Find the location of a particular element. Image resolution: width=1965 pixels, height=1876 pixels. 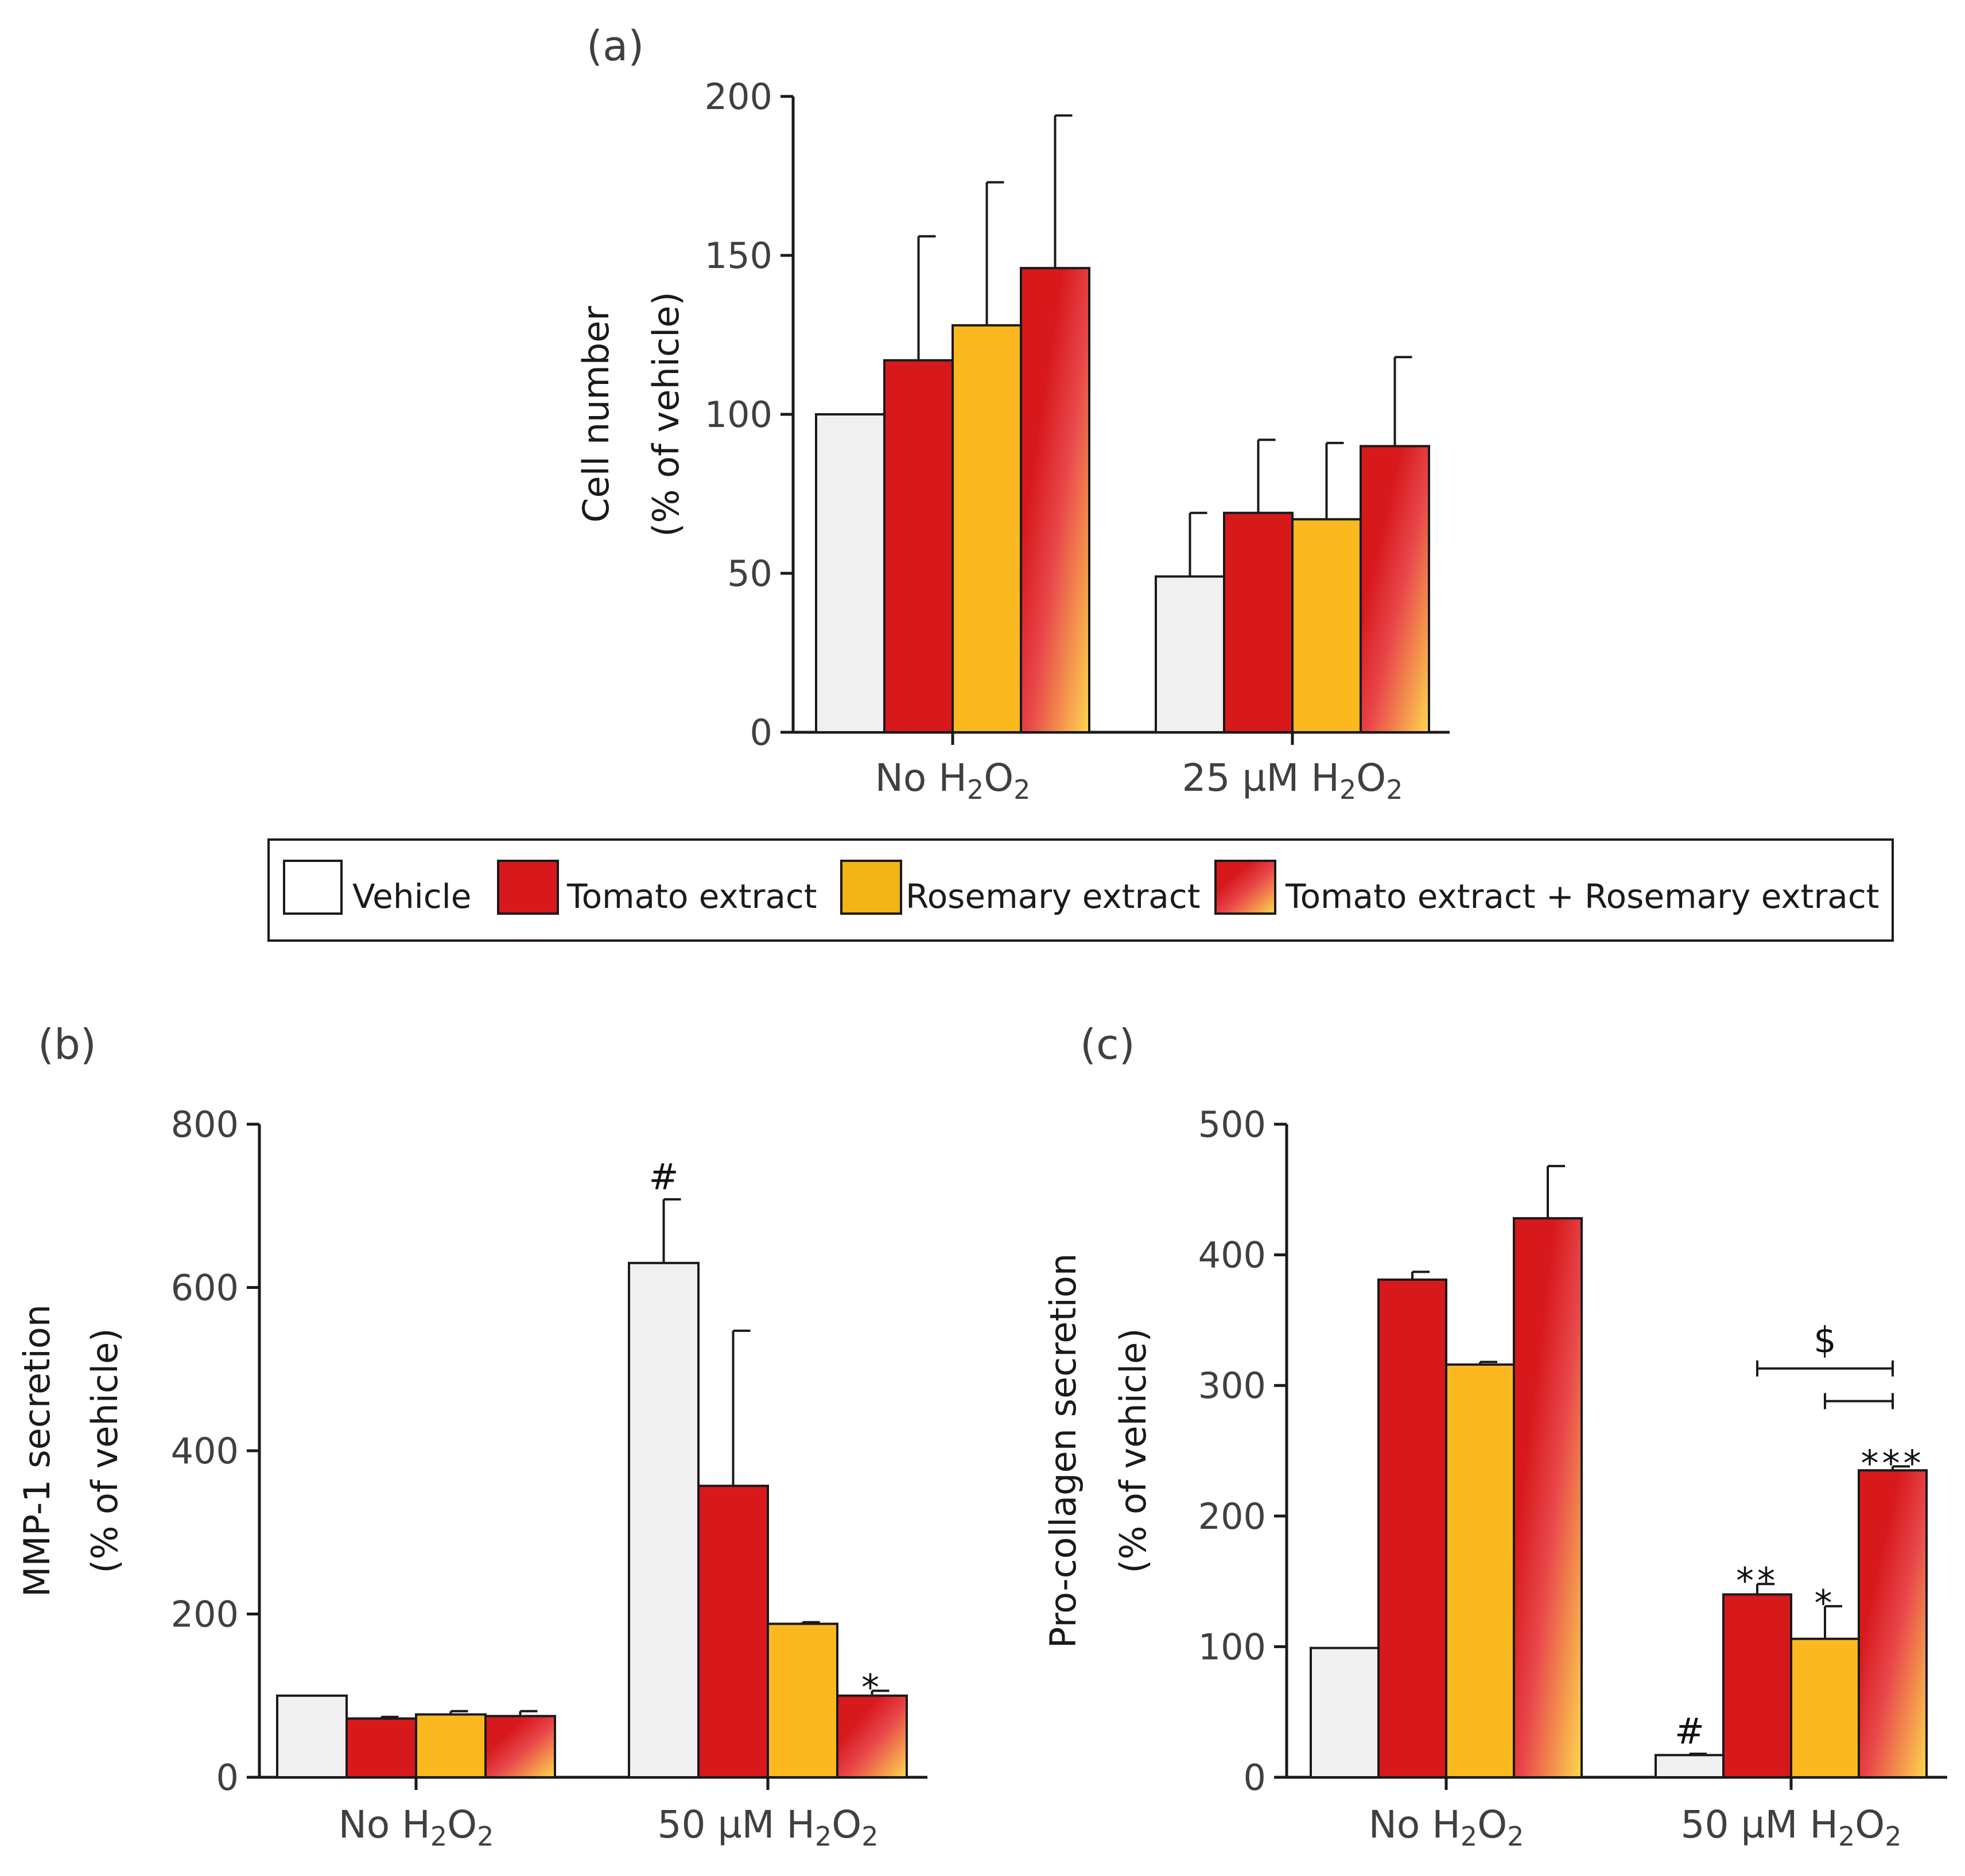

y-tick-label: 300 is located at coordinates (1232, 1386).